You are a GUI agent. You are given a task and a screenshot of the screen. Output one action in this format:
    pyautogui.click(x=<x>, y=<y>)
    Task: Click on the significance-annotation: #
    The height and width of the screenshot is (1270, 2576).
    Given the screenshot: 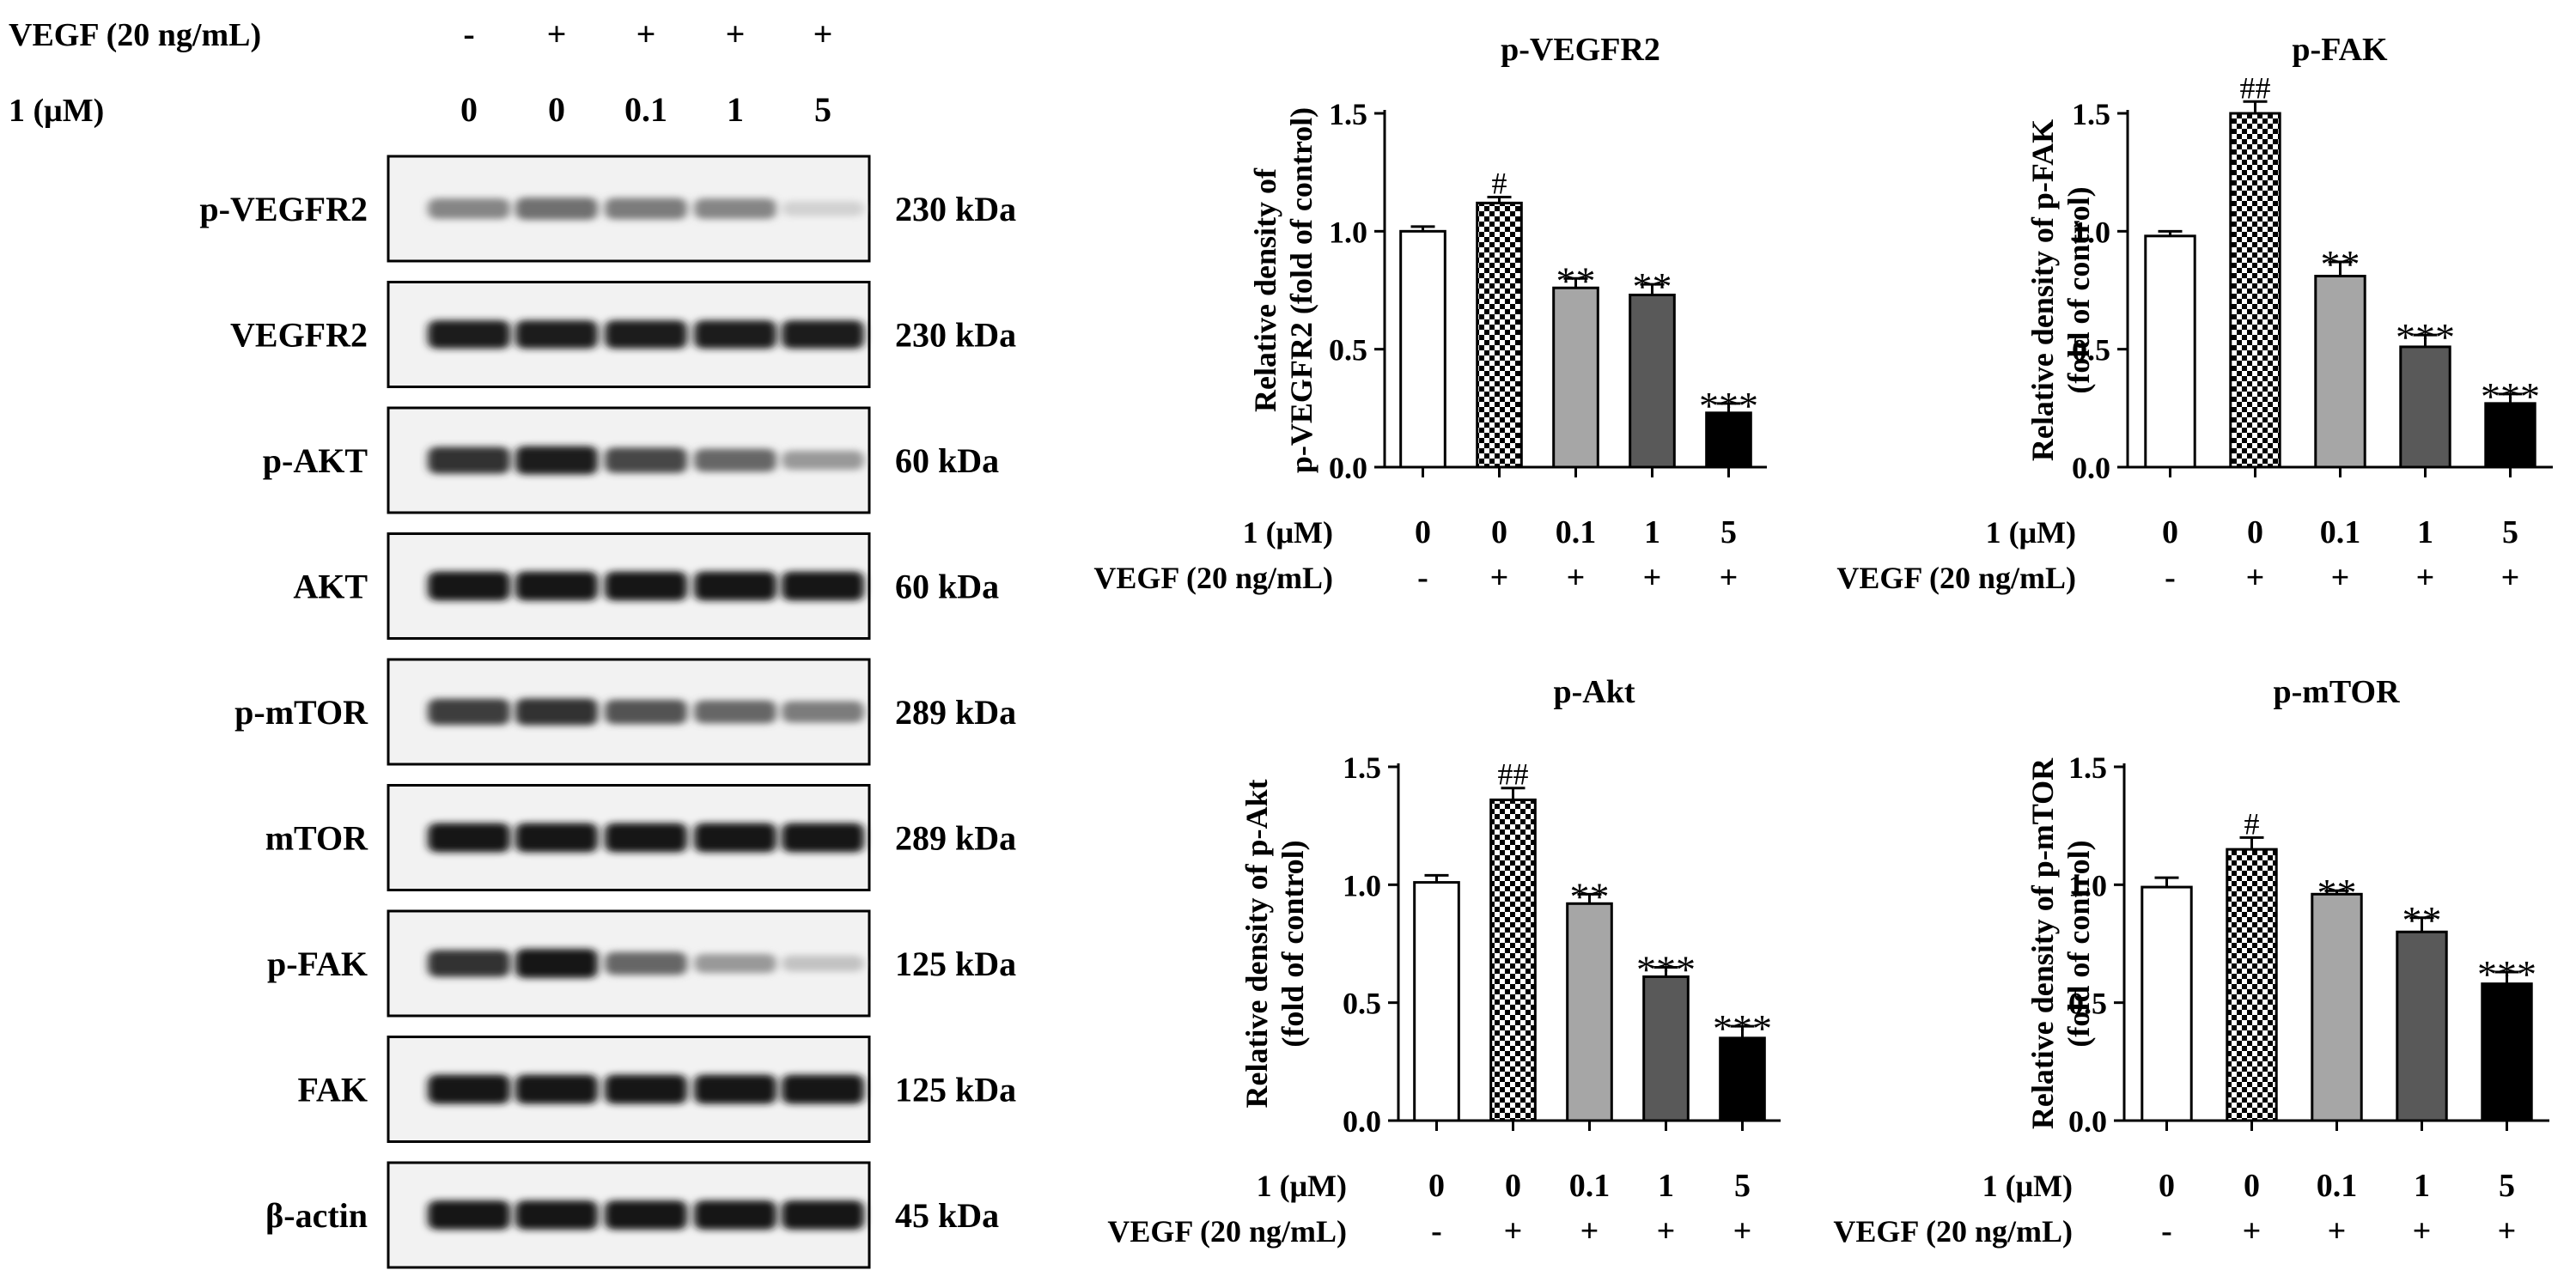 What is the action you would take?
    pyautogui.click(x=2252, y=823)
    